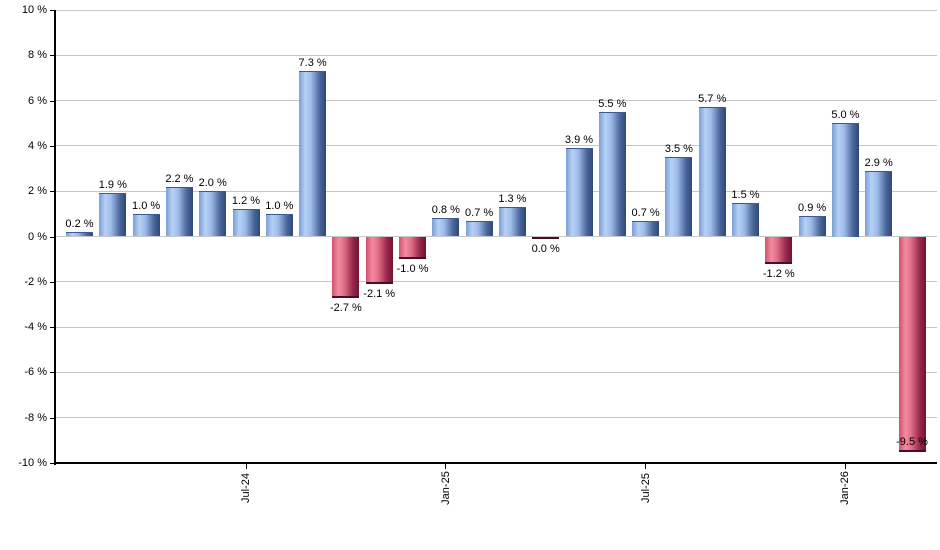 This screenshot has width=940, height=550. Describe the element at coordinates (37, 100) in the screenshot. I see `y-axis-label: 6 %` at that location.